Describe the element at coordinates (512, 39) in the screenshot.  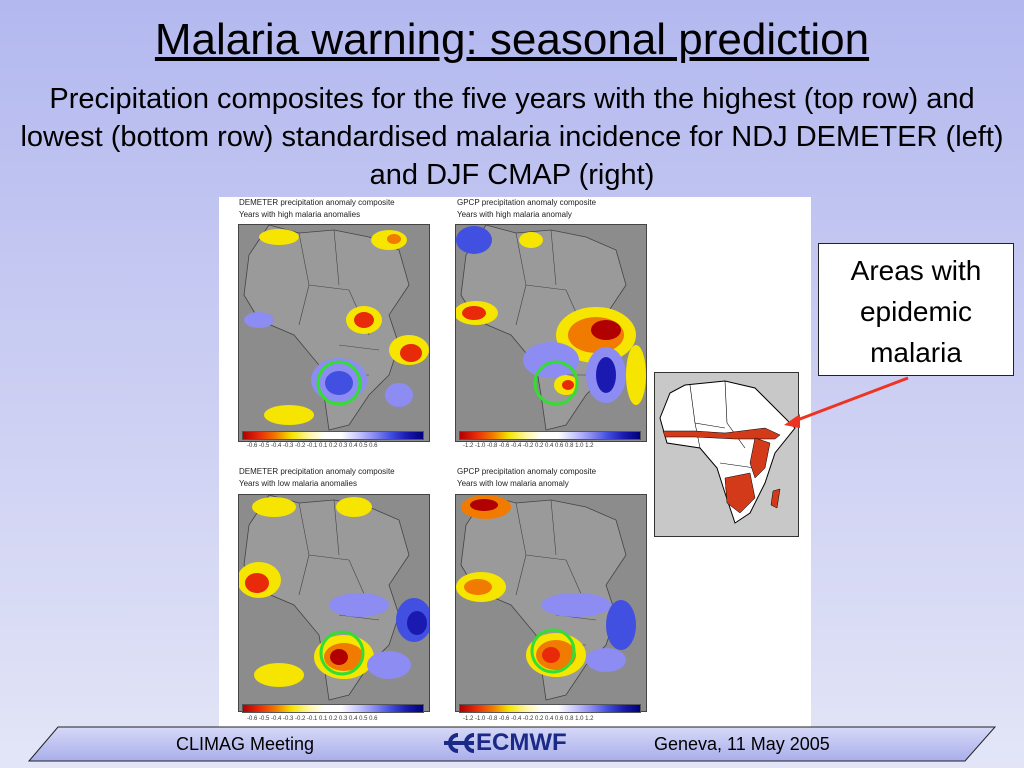
I see `slide-title: Malaria warning: seasonal prediction` at that location.